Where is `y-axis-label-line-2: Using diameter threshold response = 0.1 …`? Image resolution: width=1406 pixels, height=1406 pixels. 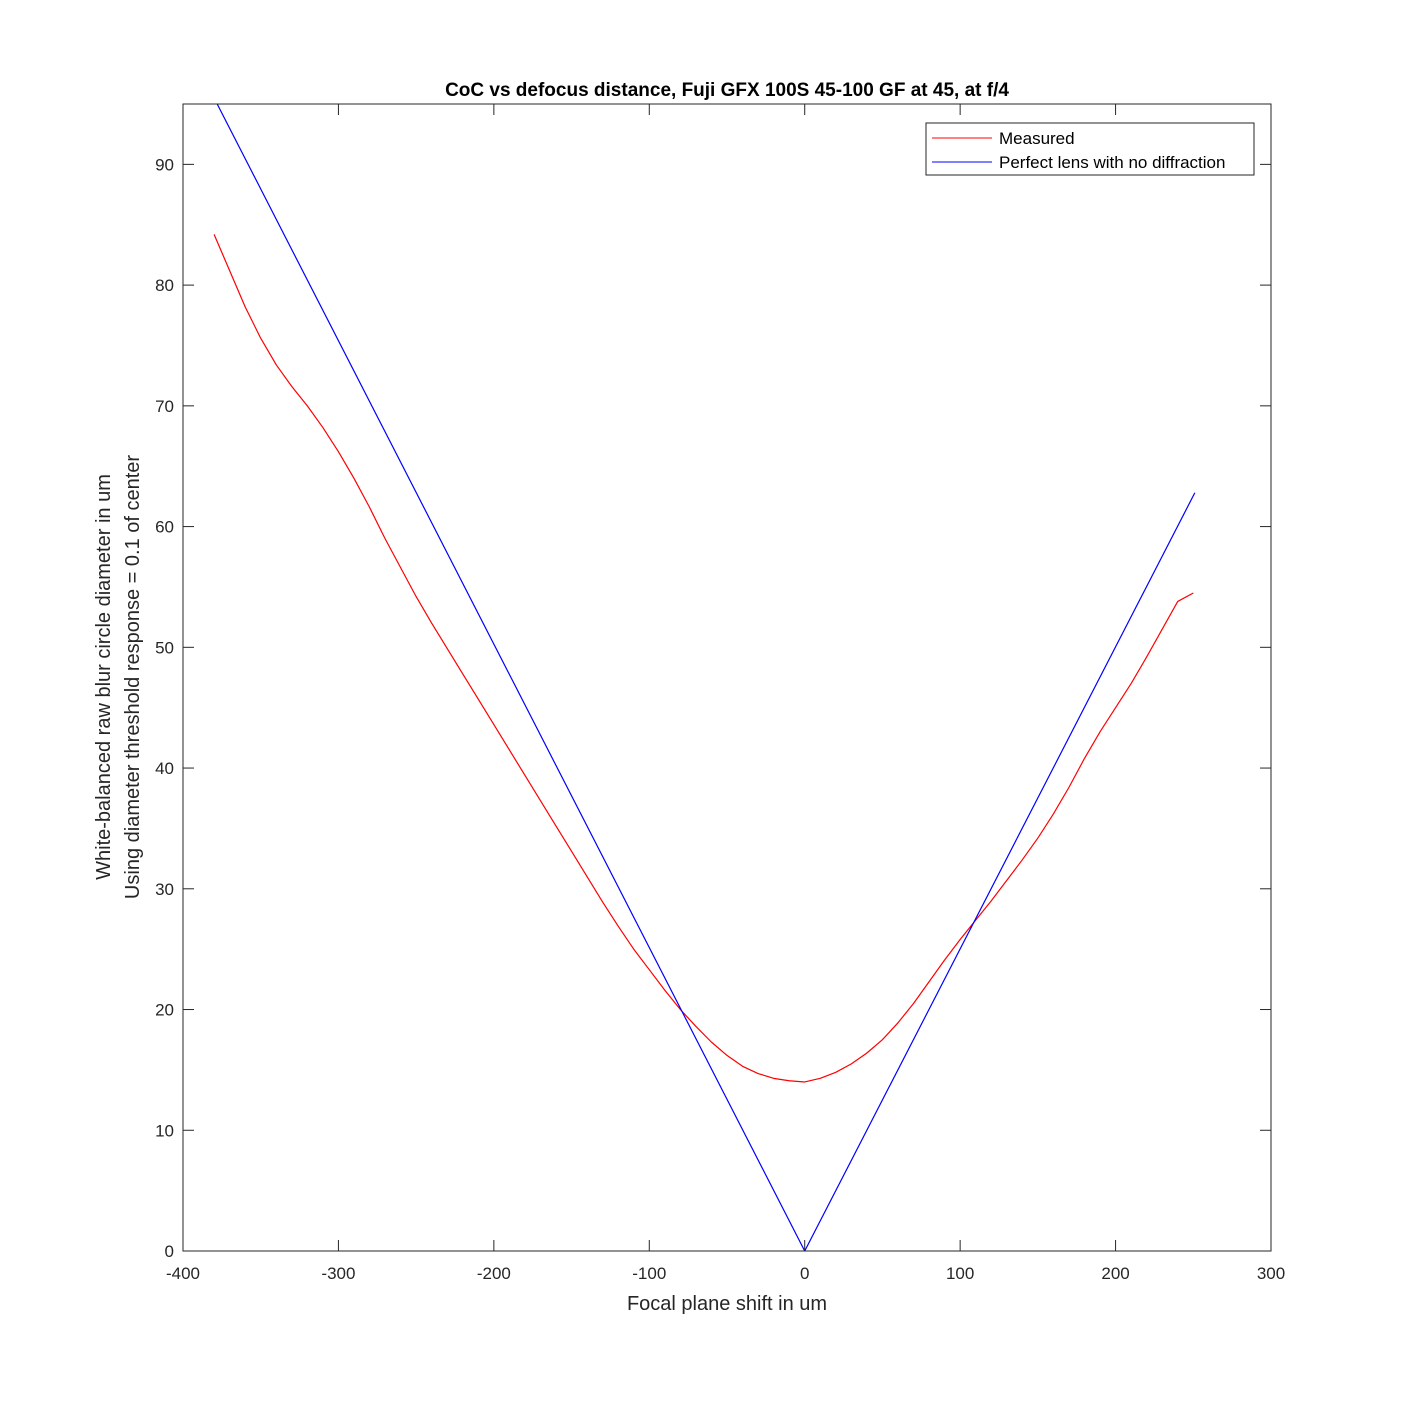
y-axis-label-line-2: Using diameter threshold response = 0.1 … is located at coordinates (133, 677).